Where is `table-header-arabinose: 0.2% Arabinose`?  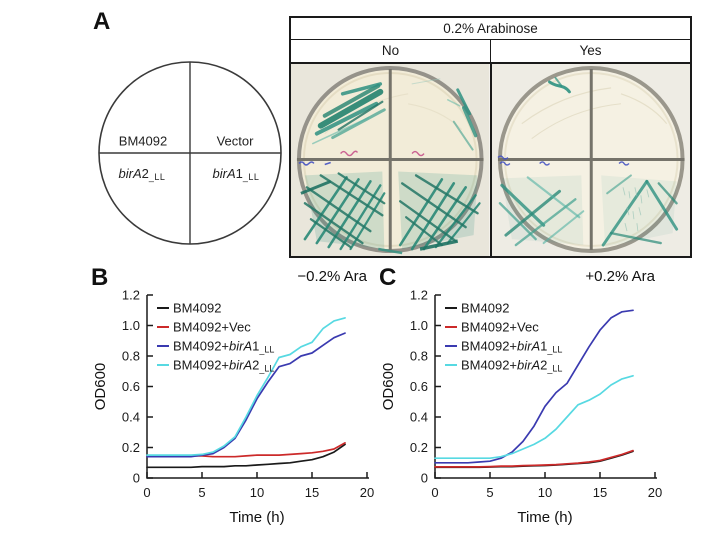 table-header-arabinose: 0.2% Arabinose is located at coordinates (490, 29).